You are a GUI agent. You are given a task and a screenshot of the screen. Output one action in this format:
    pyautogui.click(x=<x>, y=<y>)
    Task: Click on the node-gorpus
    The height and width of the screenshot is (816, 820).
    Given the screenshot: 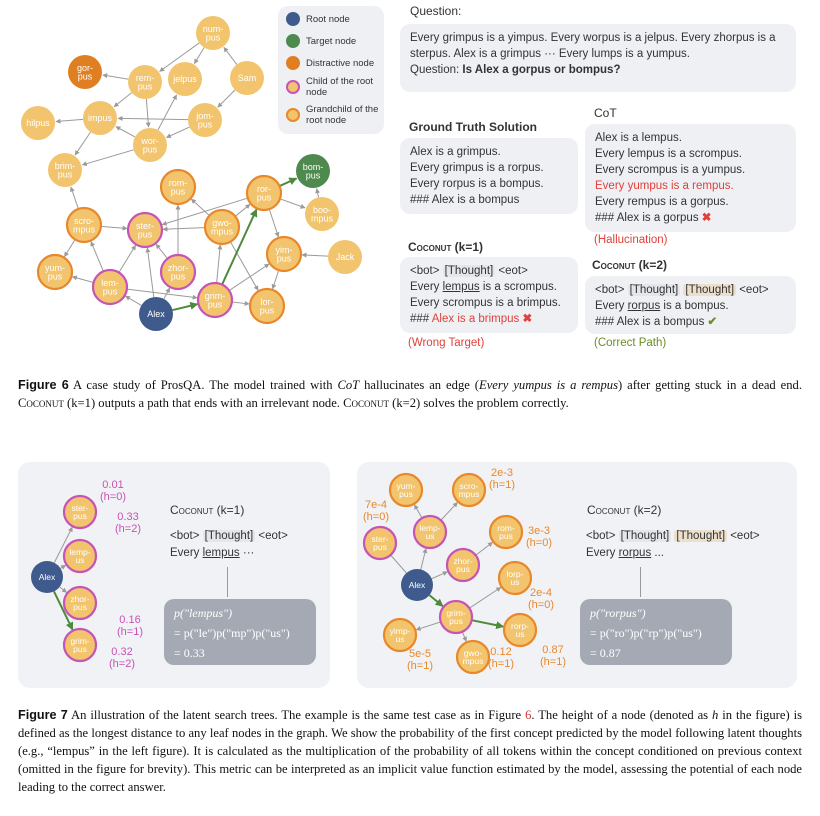 What is the action you would take?
    pyautogui.click(x=85, y=72)
    